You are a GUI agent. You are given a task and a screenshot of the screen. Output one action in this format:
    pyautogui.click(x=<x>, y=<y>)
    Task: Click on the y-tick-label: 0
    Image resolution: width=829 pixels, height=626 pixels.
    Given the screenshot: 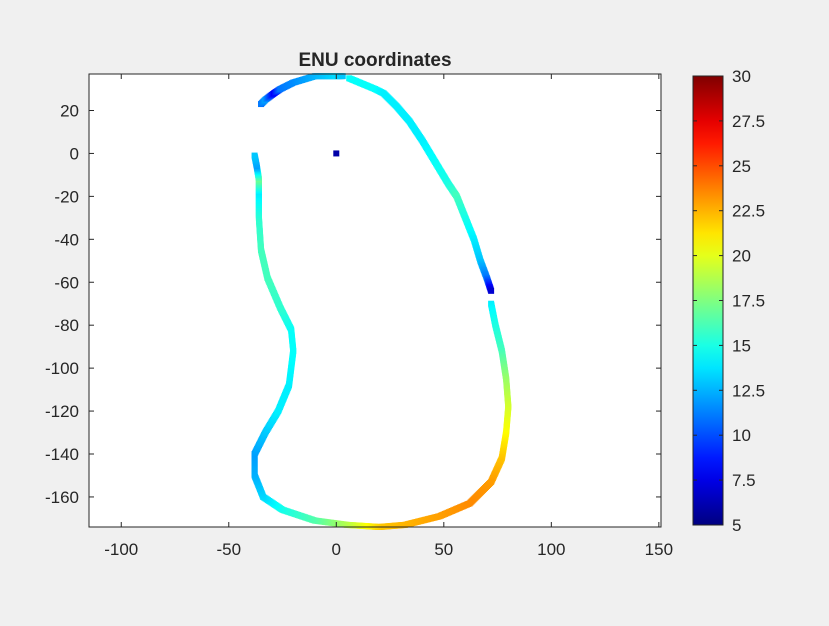 What is the action you would take?
    pyautogui.click(x=74, y=153)
    